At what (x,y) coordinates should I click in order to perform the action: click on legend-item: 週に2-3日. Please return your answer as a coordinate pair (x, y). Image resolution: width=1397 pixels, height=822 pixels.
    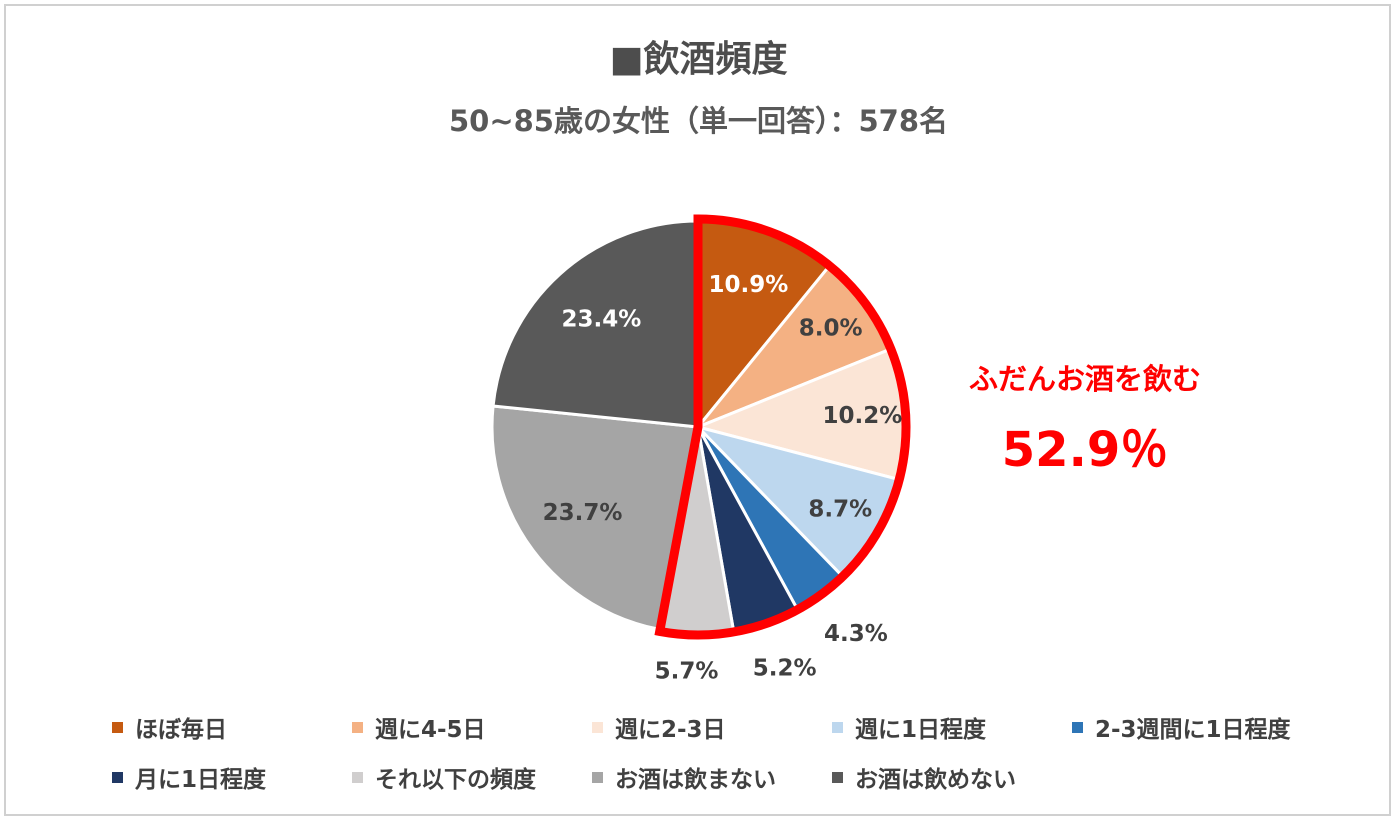
    Looking at the image, I should click on (659, 727).